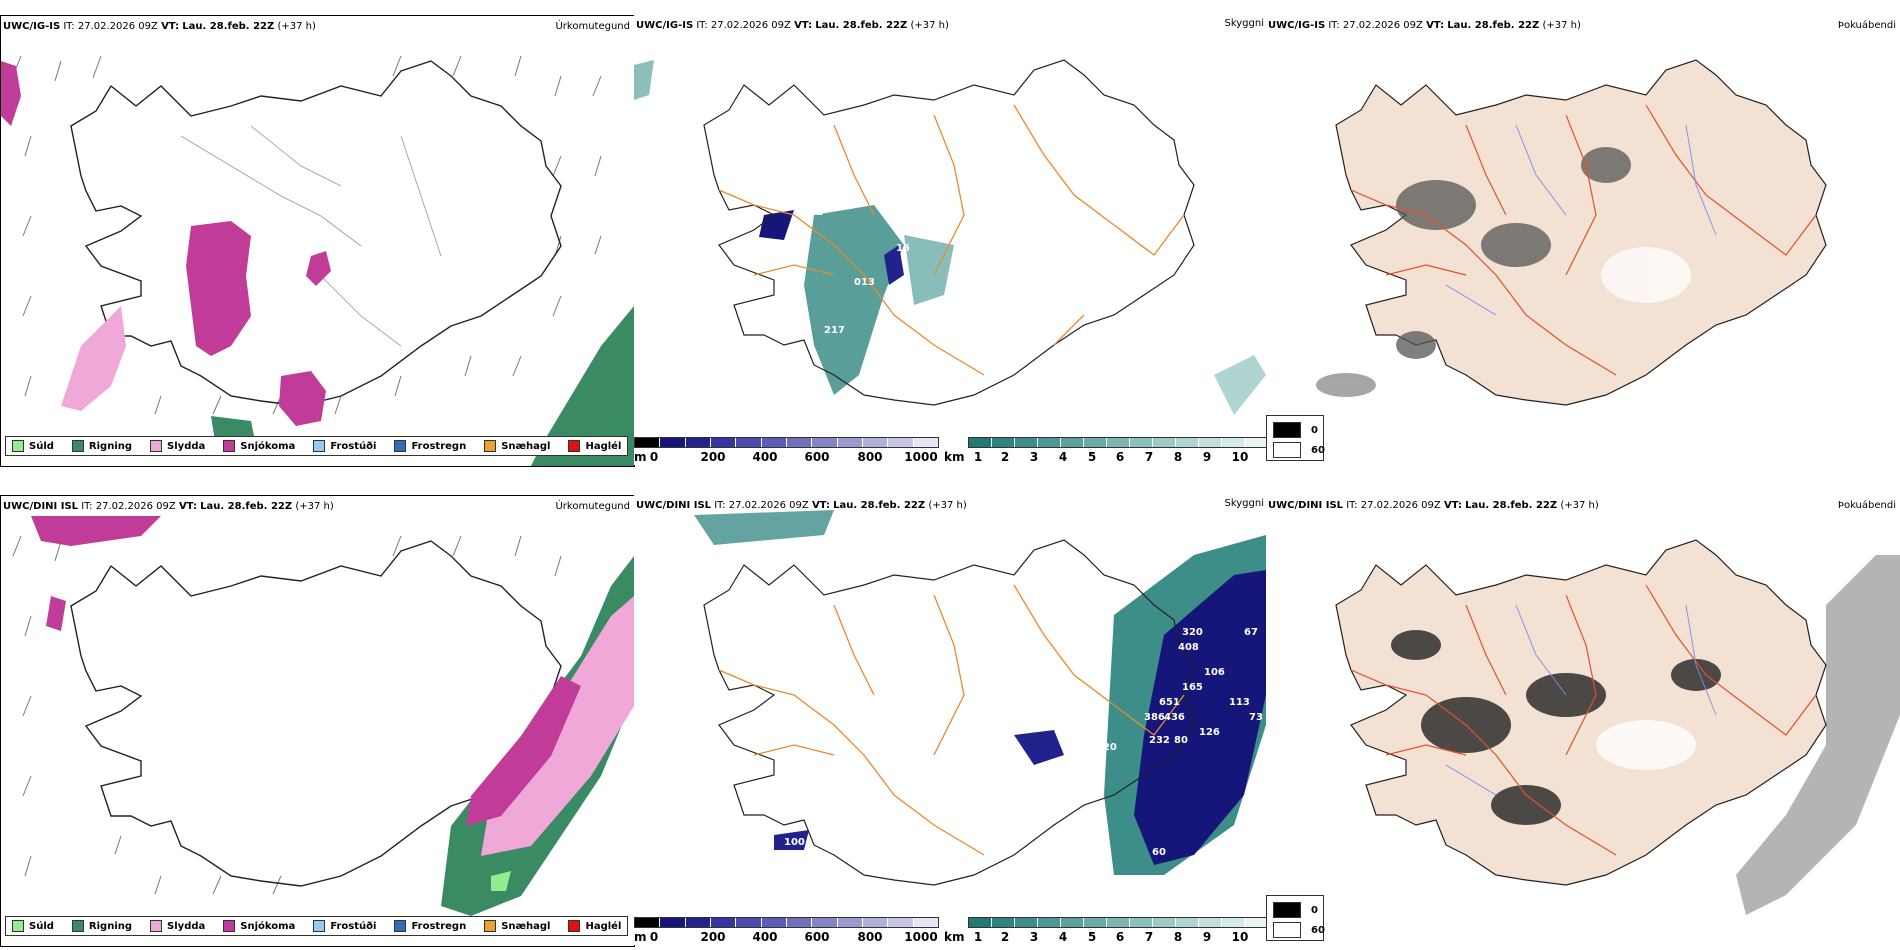 The image size is (1900, 950). Describe the element at coordinates (1295, 430) in the screenshot. I see `fog-legend-row: 0` at that location.